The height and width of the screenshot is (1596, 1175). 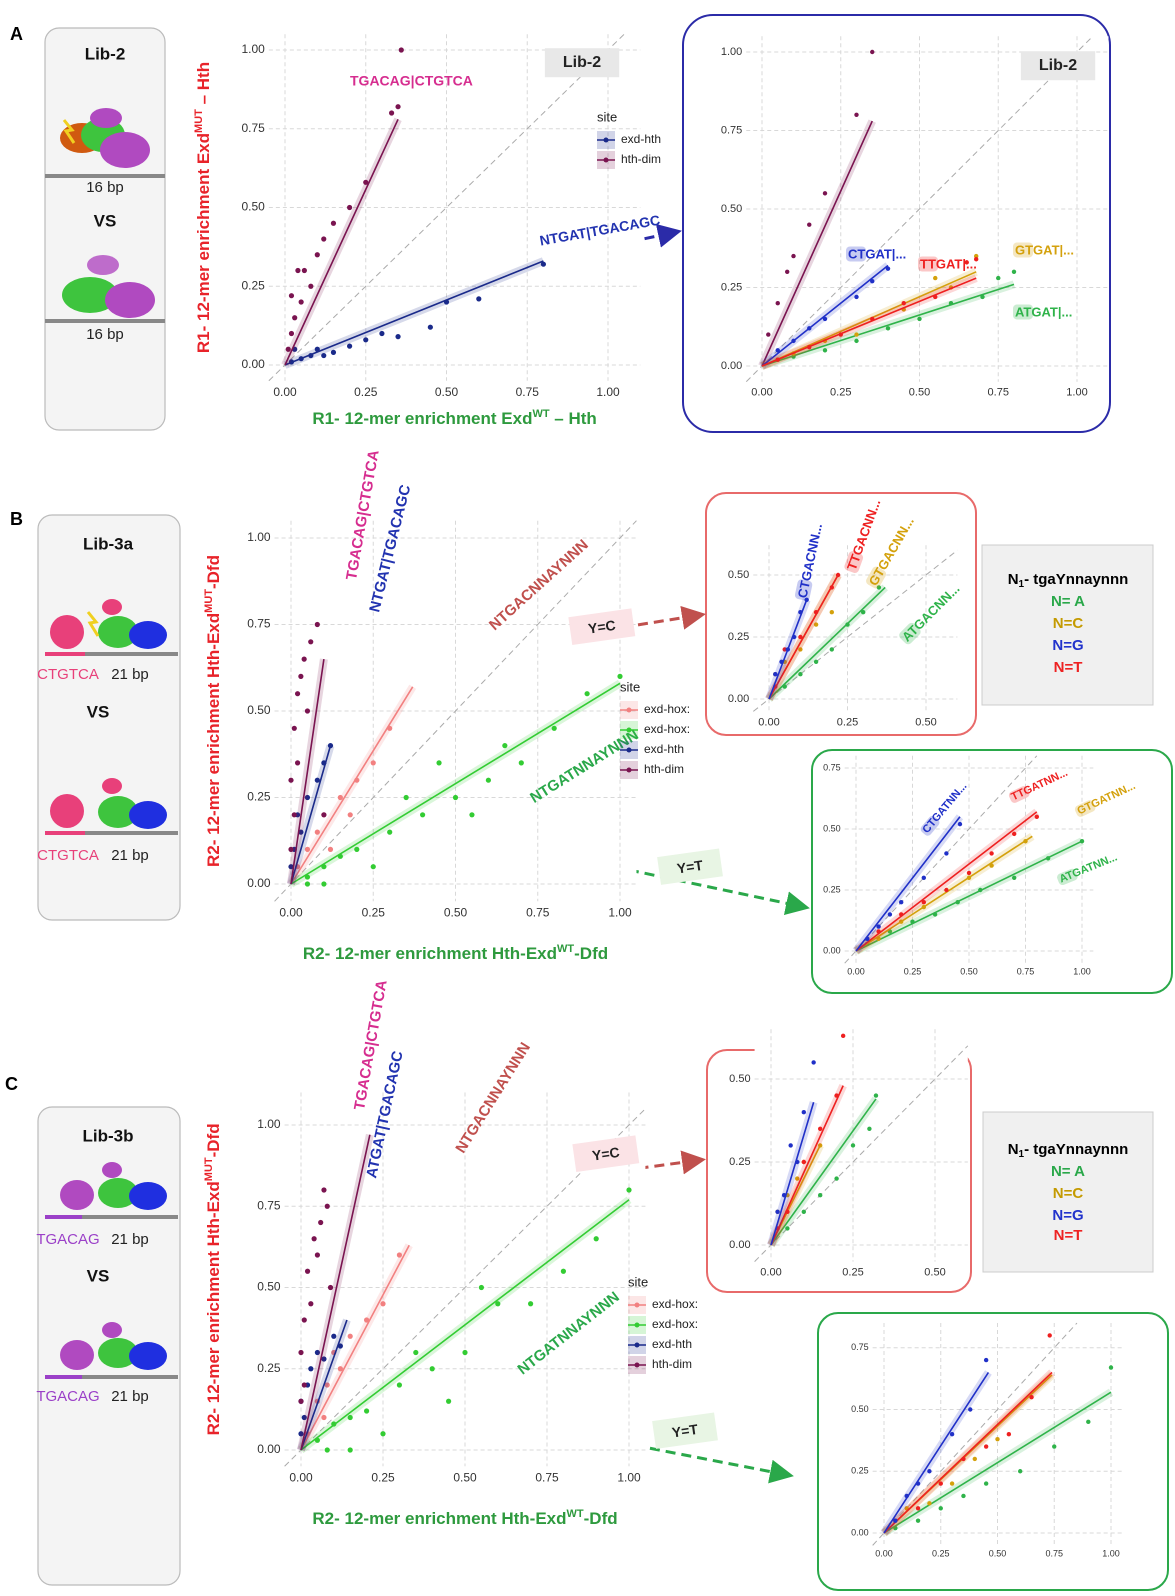 What do you see at coordinates (203, 207) in the screenshot?
I see `y-axis-label: R1- 12-mer enrichment ExdMUT – Hth` at bounding box center [203, 207].